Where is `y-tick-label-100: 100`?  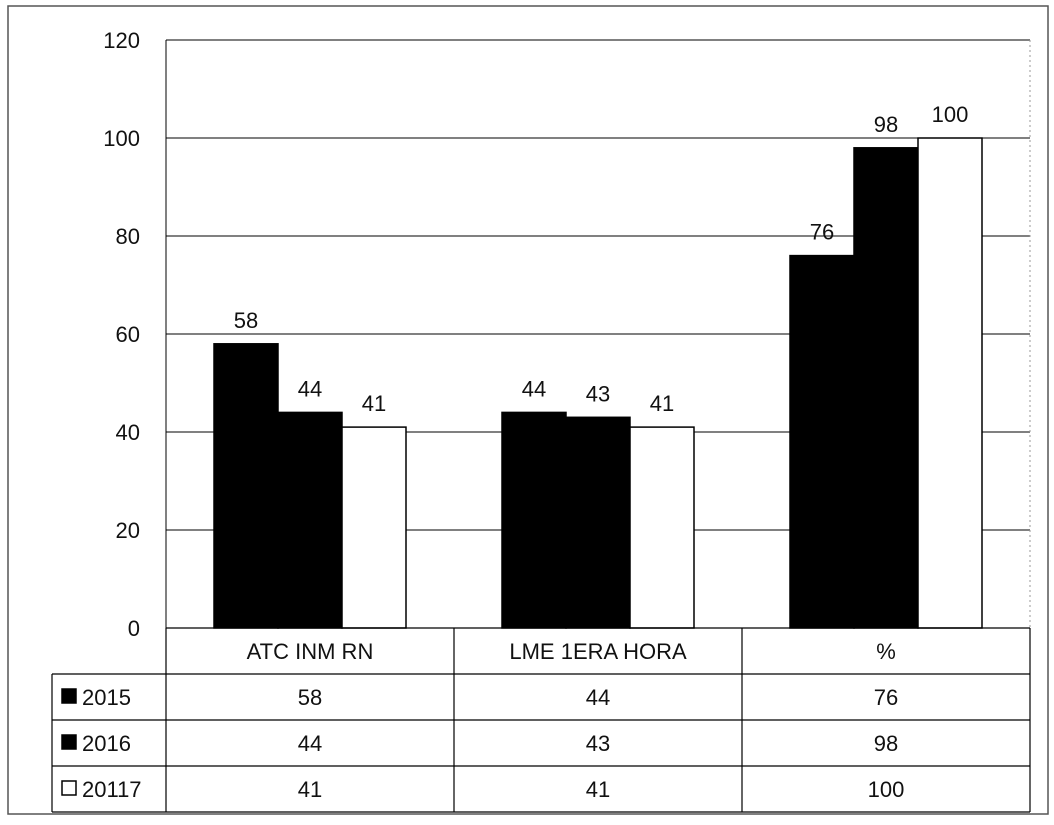
y-tick-label-100: 100 is located at coordinates (121, 138).